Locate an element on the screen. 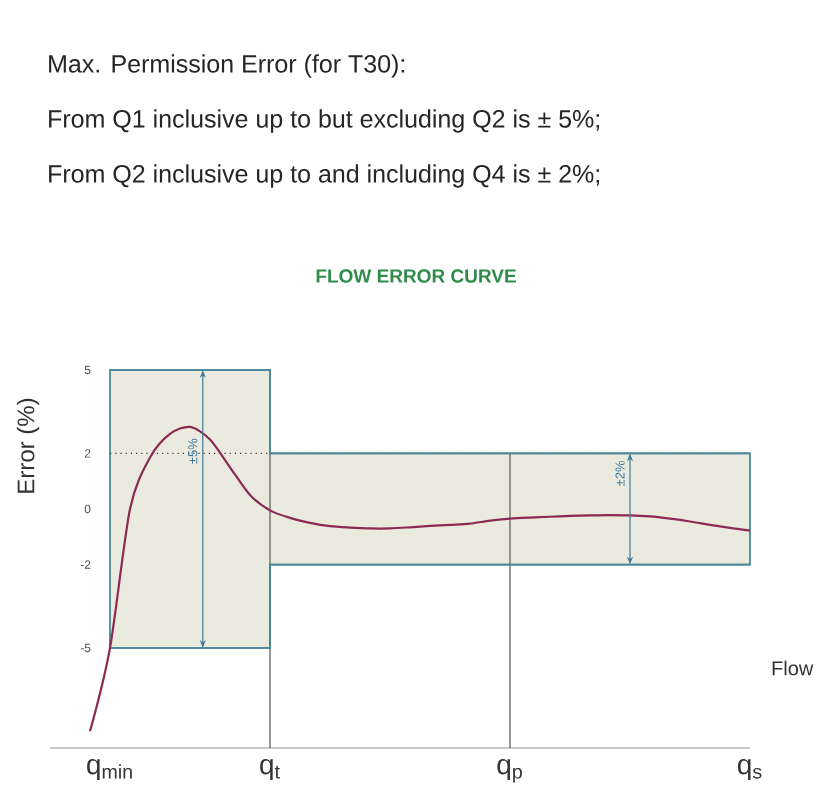 Image resolution: width=824 pixels, height=790 pixels. x-axis-title: Flow is located at coordinates (793, 668).